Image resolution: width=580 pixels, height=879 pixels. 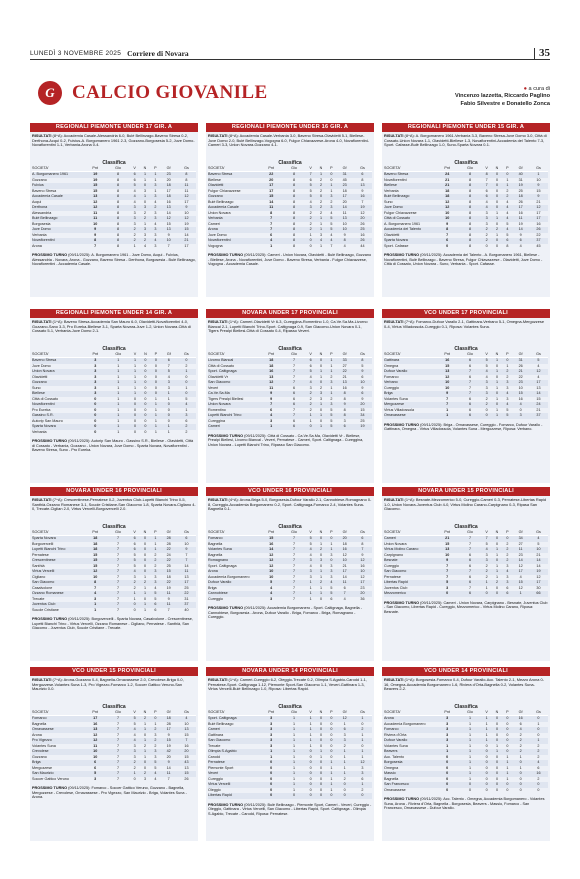 I want to click on table-row: Omegna 15 6 5 0 1 26 4, so click(x=466, y=367).